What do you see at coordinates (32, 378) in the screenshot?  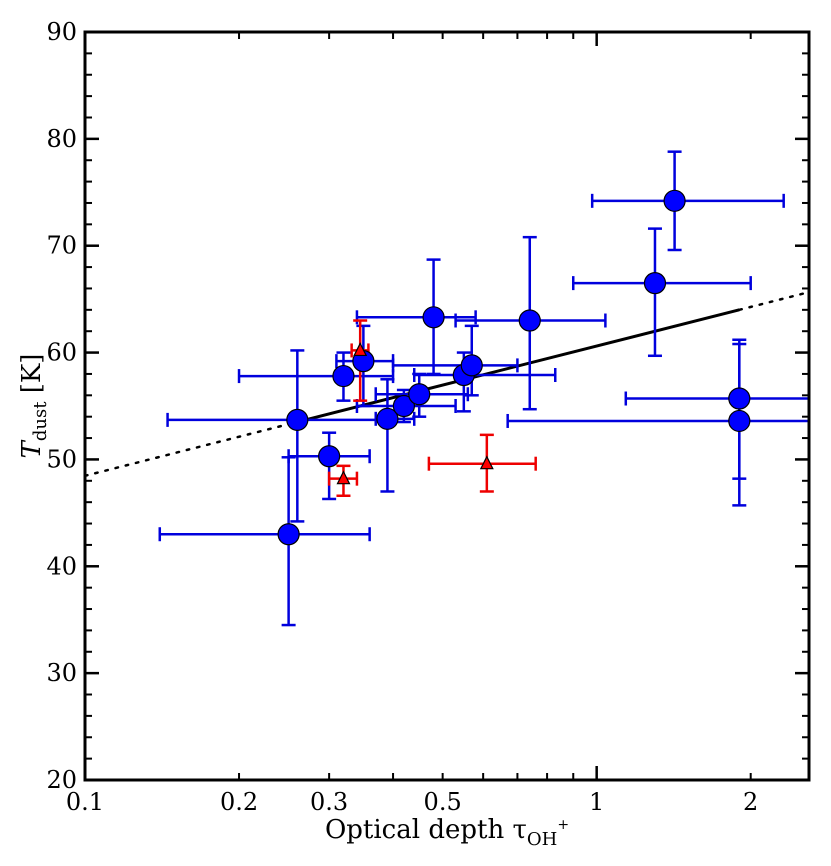 I see `y-axis-title-unit: [K]` at bounding box center [32, 378].